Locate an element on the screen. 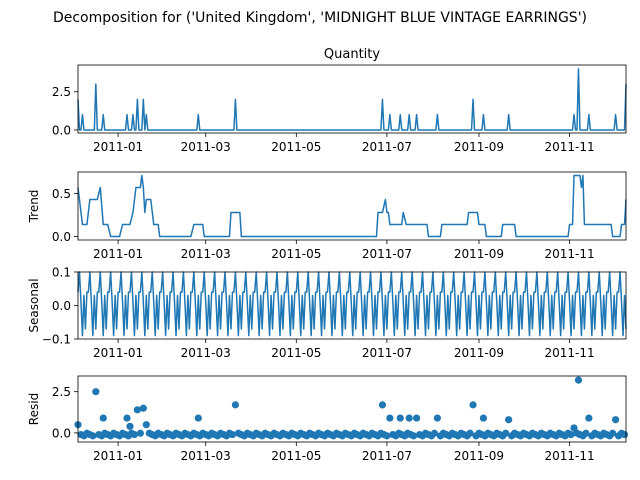 The image size is (640, 480). observed-axes-frame is located at coordinates (352, 99).